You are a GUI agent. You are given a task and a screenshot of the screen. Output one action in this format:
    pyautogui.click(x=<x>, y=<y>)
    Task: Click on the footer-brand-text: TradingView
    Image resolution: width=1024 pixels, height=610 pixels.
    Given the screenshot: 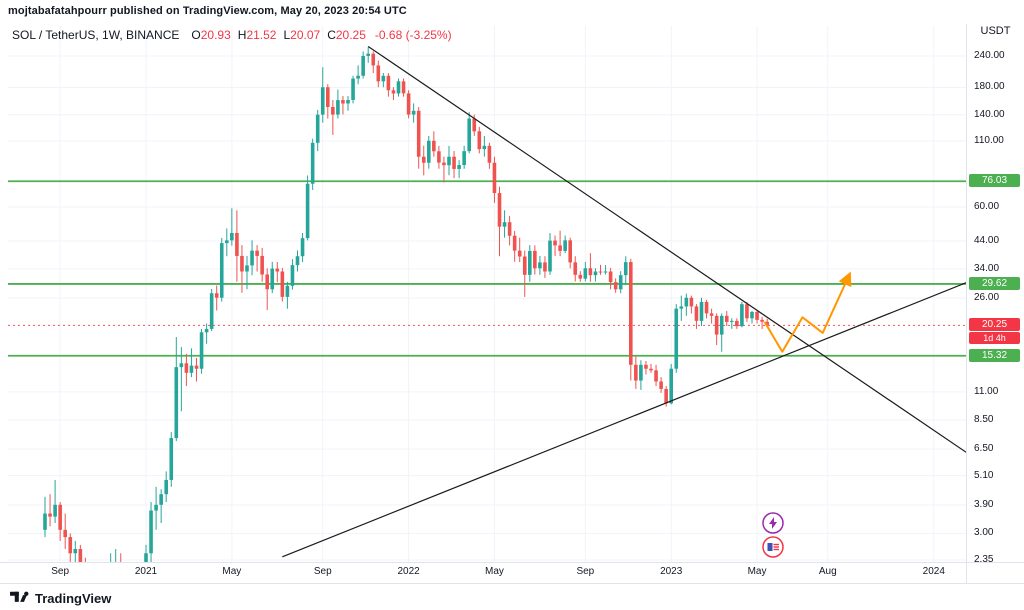 What is the action you would take?
    pyautogui.click(x=73, y=598)
    